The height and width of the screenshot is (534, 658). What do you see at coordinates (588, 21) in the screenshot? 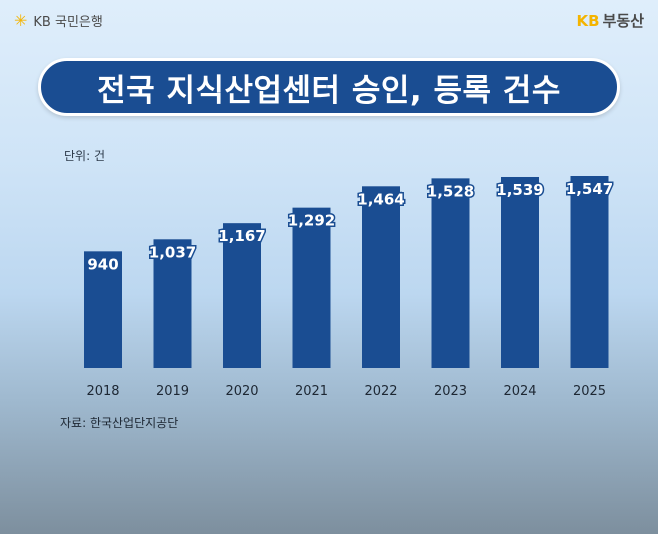
I see `kb-prefix: KB` at bounding box center [588, 21].